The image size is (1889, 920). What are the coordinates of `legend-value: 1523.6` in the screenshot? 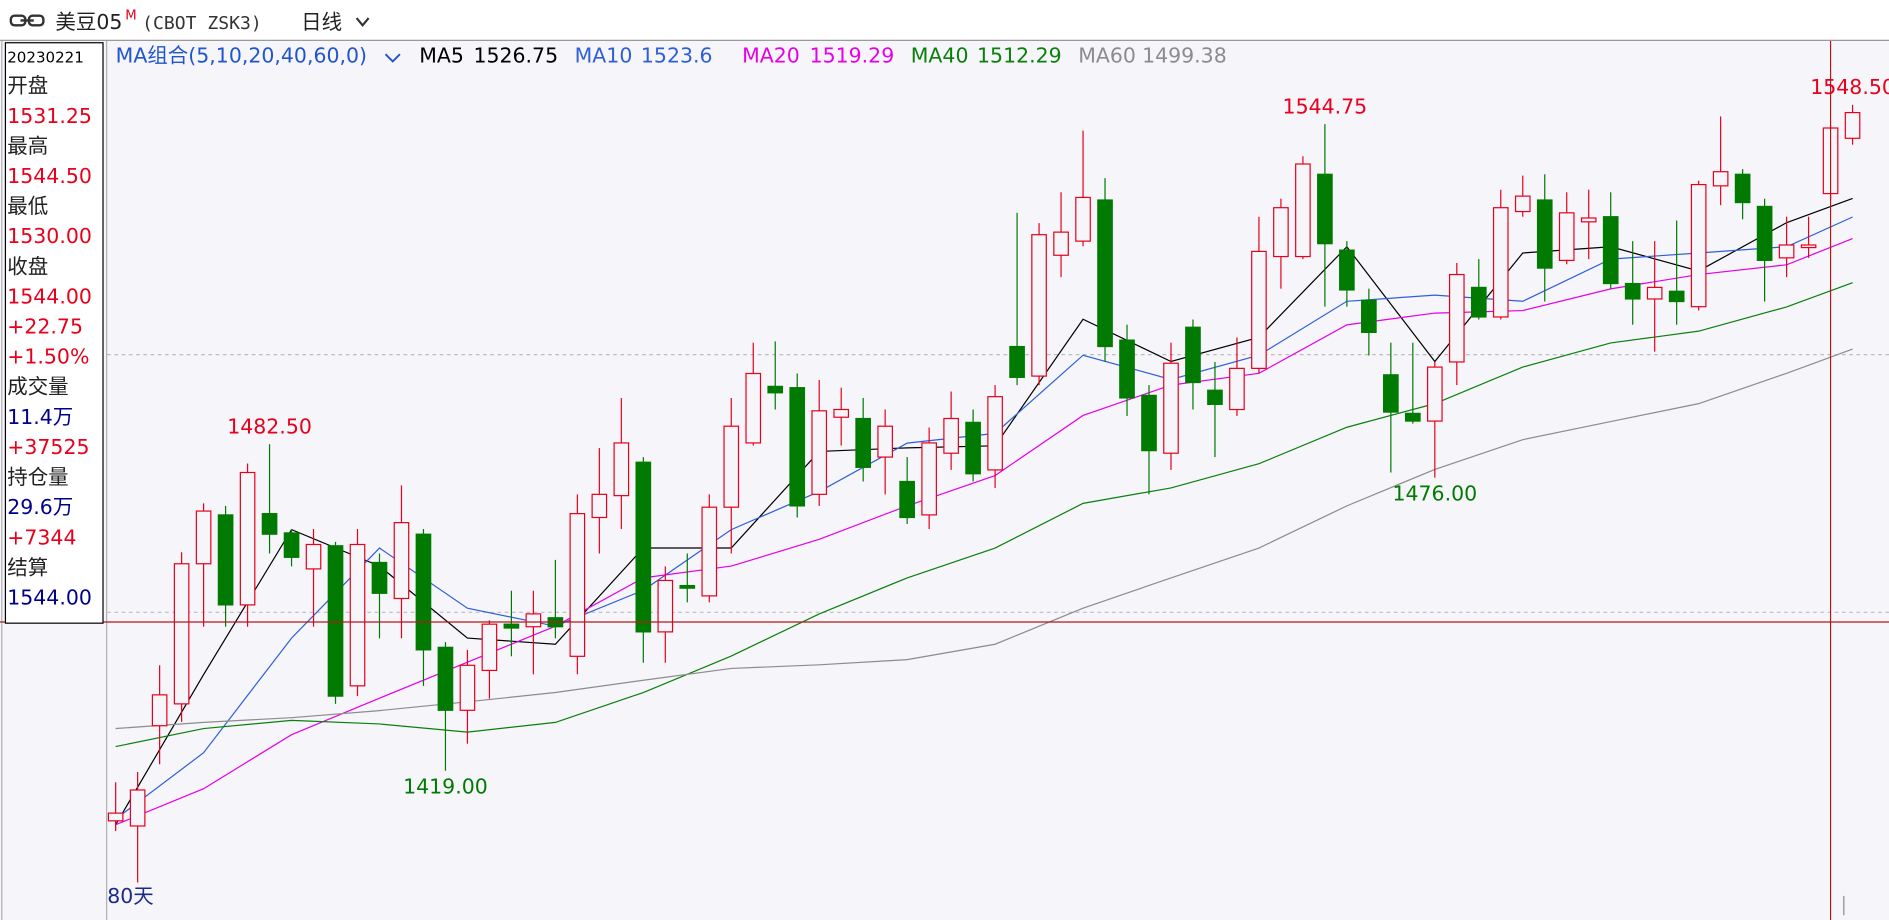 It's located at (677, 56).